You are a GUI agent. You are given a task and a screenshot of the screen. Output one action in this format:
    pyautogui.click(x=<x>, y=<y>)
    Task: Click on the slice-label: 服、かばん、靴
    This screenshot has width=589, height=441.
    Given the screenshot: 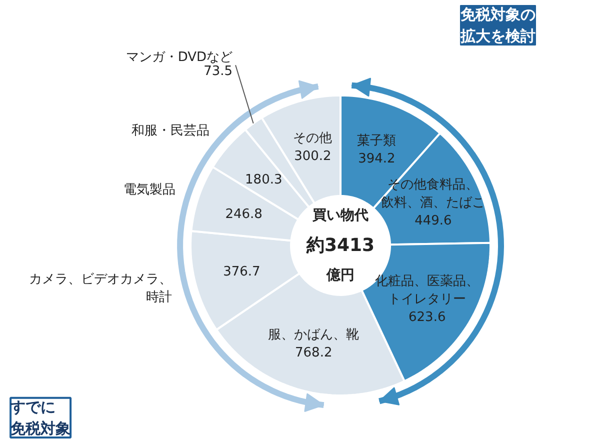 What is the action you would take?
    pyautogui.click(x=314, y=334)
    